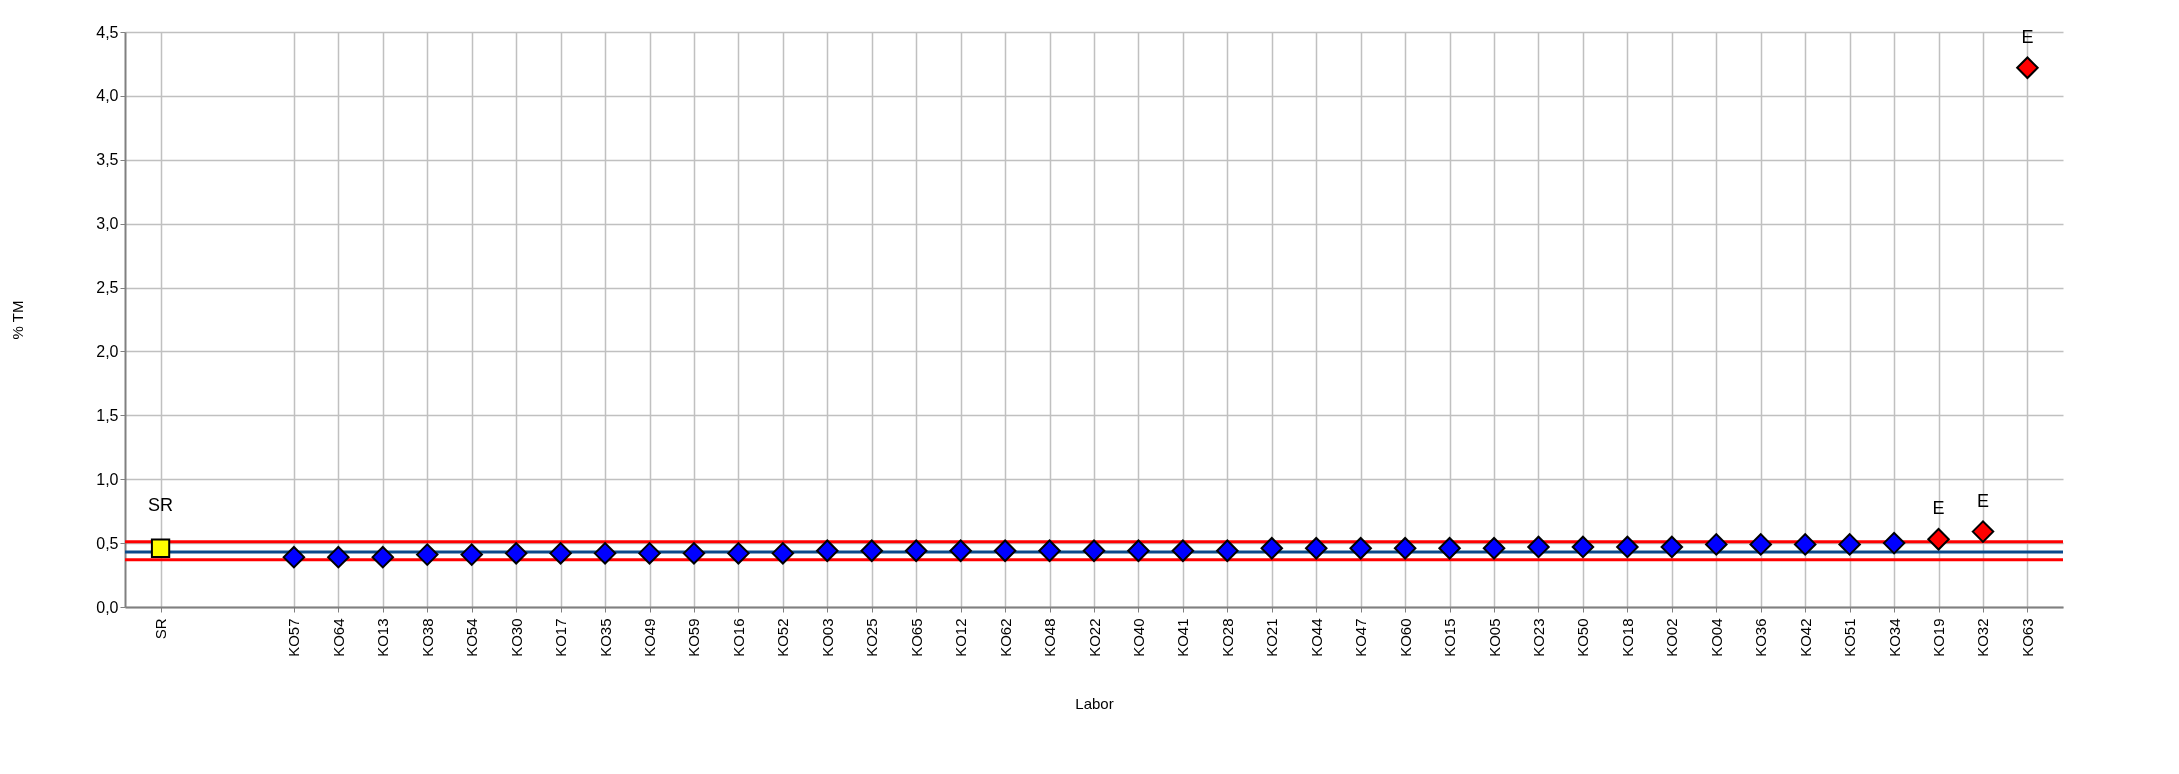 The height and width of the screenshot is (774, 2179). Describe the element at coordinates (107, 479) in the screenshot. I see `y-tick-label: 1,0` at that location.